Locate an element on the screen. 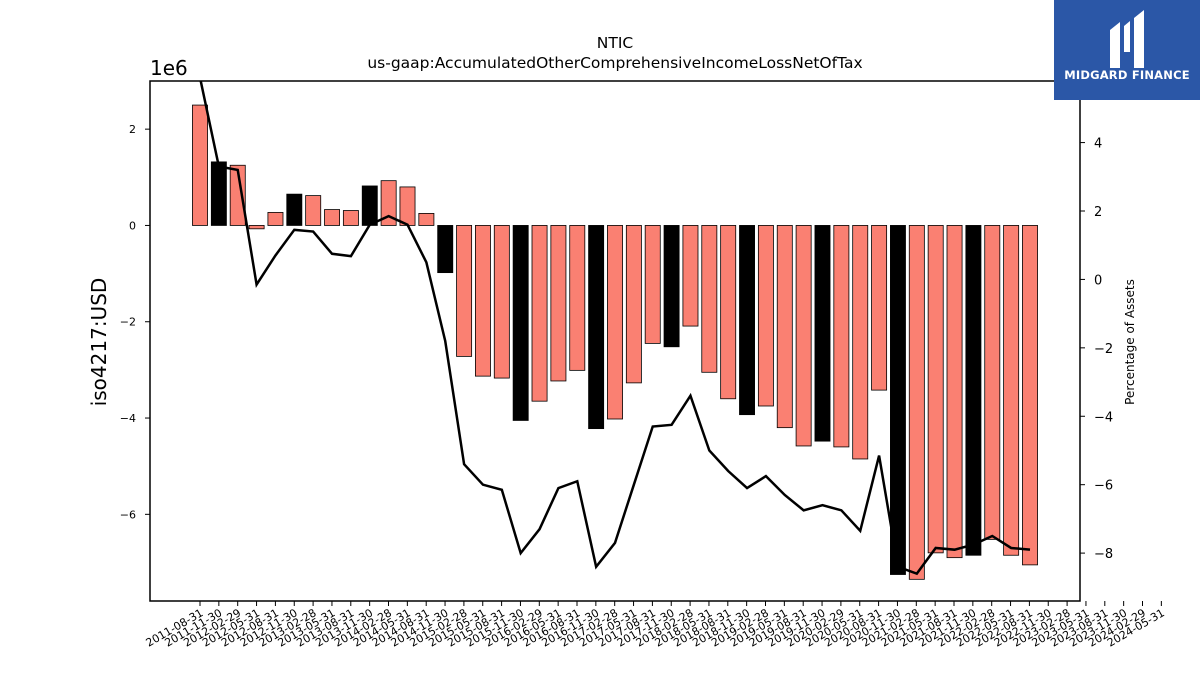  y2-tick-label: −4 is located at coordinates (1103, 417).